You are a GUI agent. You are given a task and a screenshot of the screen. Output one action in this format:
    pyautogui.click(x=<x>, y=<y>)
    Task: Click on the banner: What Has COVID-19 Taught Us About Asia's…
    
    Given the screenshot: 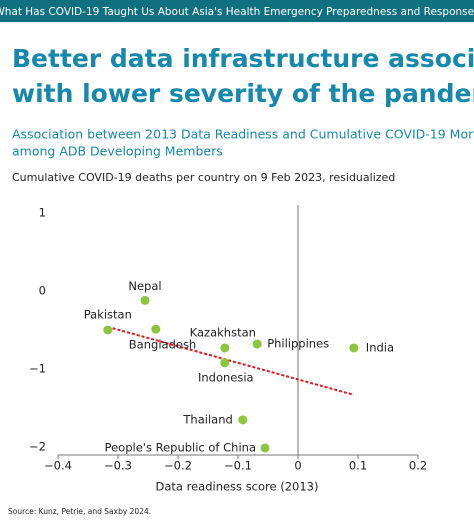 What is the action you would take?
    pyautogui.click(x=237, y=12)
    